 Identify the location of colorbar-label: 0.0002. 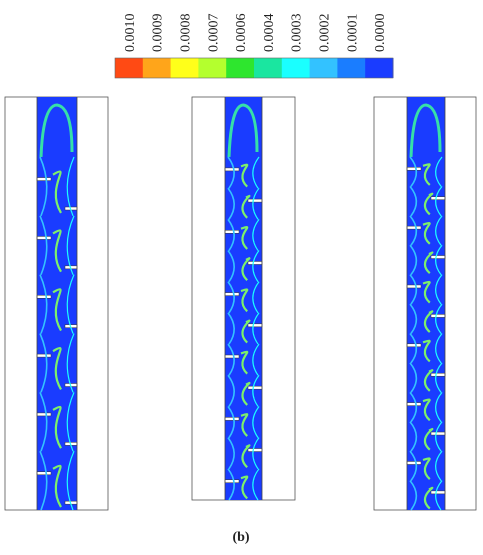
(325, 33).